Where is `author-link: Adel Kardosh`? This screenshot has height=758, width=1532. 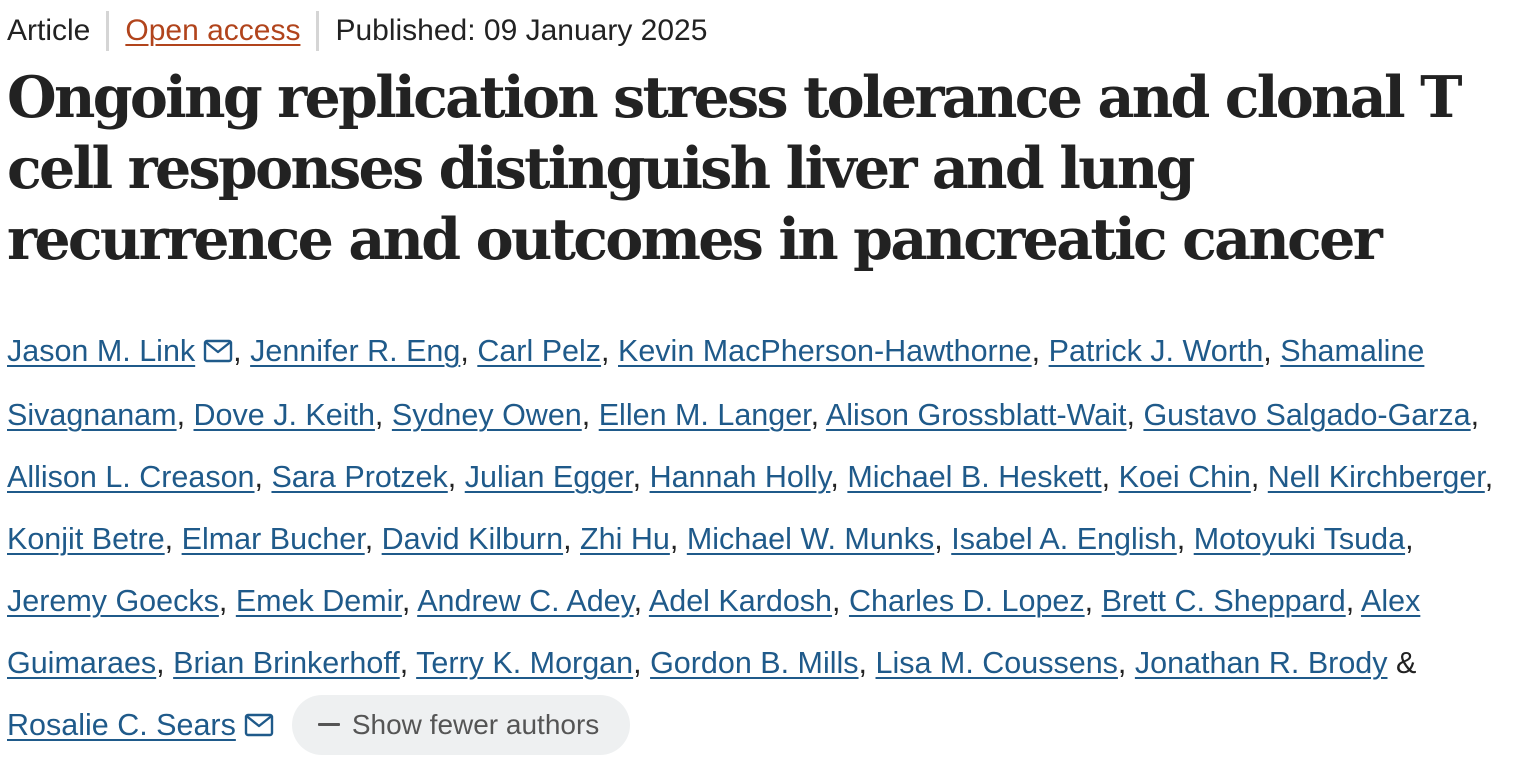
author-link: Adel Kardosh is located at coordinates (740, 601).